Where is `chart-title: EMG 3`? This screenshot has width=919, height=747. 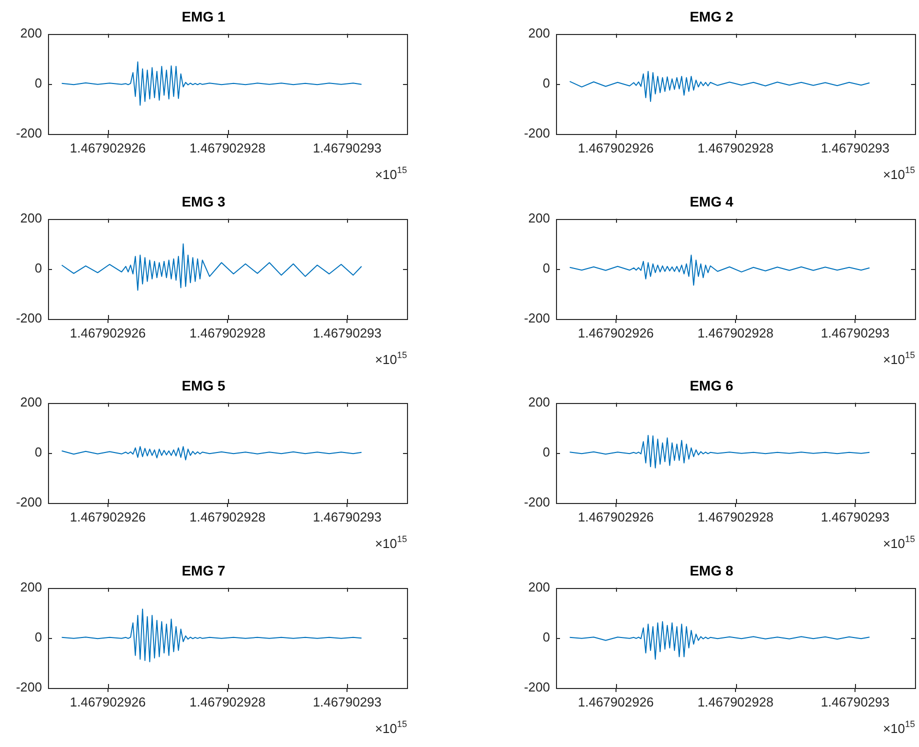 chart-title: EMG 3 is located at coordinates (204, 201).